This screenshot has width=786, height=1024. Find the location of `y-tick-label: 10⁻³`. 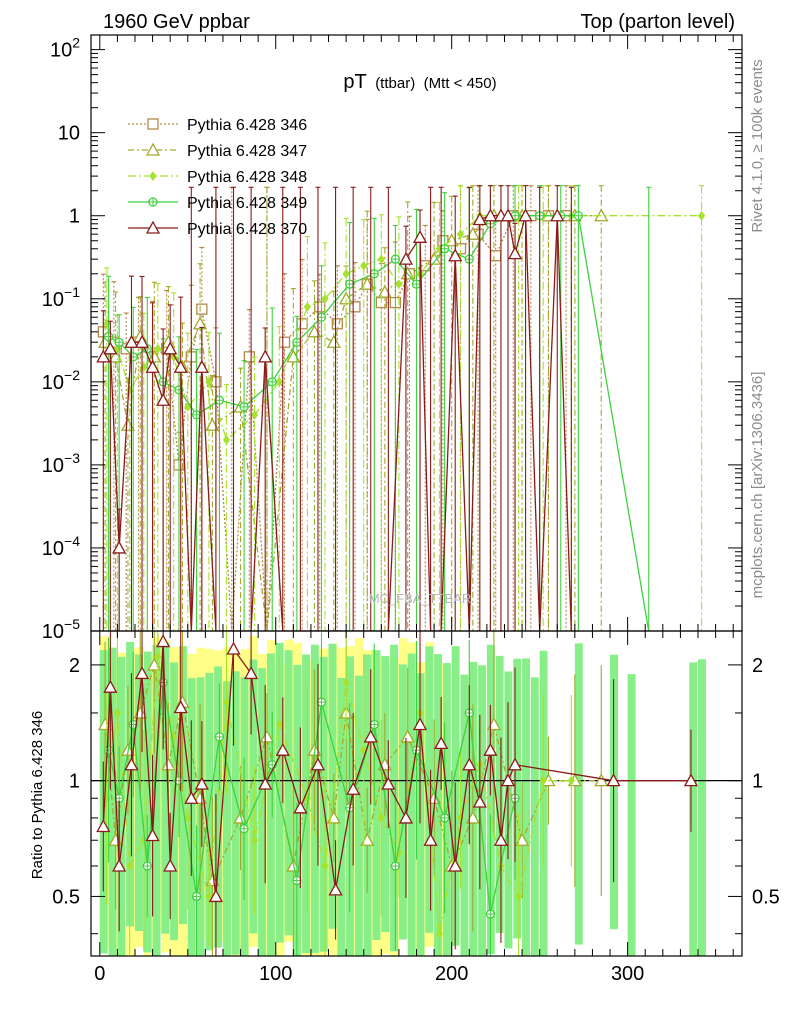

y-tick-label: 10⁻³ is located at coordinates (61, 463).